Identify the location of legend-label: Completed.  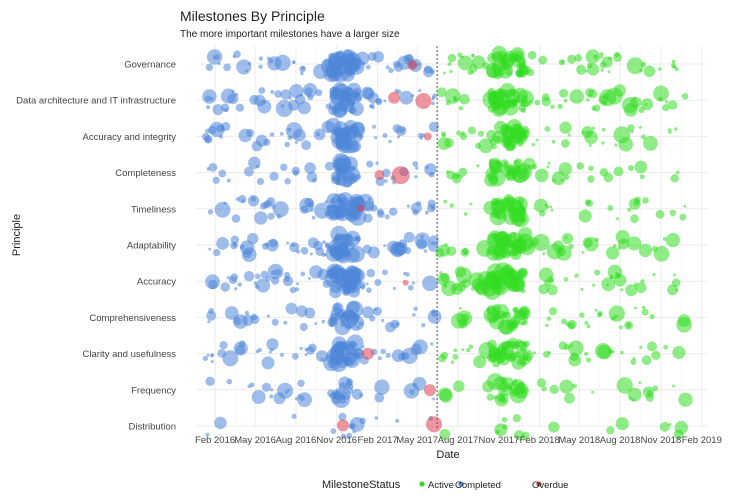
(478, 485).